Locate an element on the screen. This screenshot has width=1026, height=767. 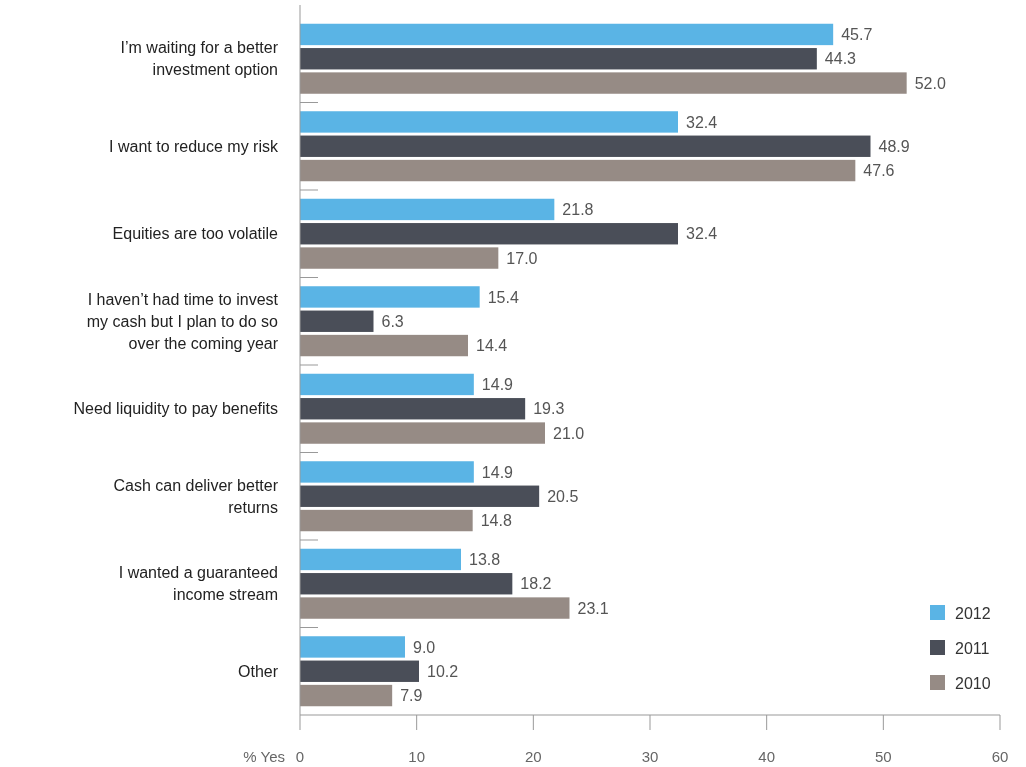
data-label: 14.8 is located at coordinates (496, 521).